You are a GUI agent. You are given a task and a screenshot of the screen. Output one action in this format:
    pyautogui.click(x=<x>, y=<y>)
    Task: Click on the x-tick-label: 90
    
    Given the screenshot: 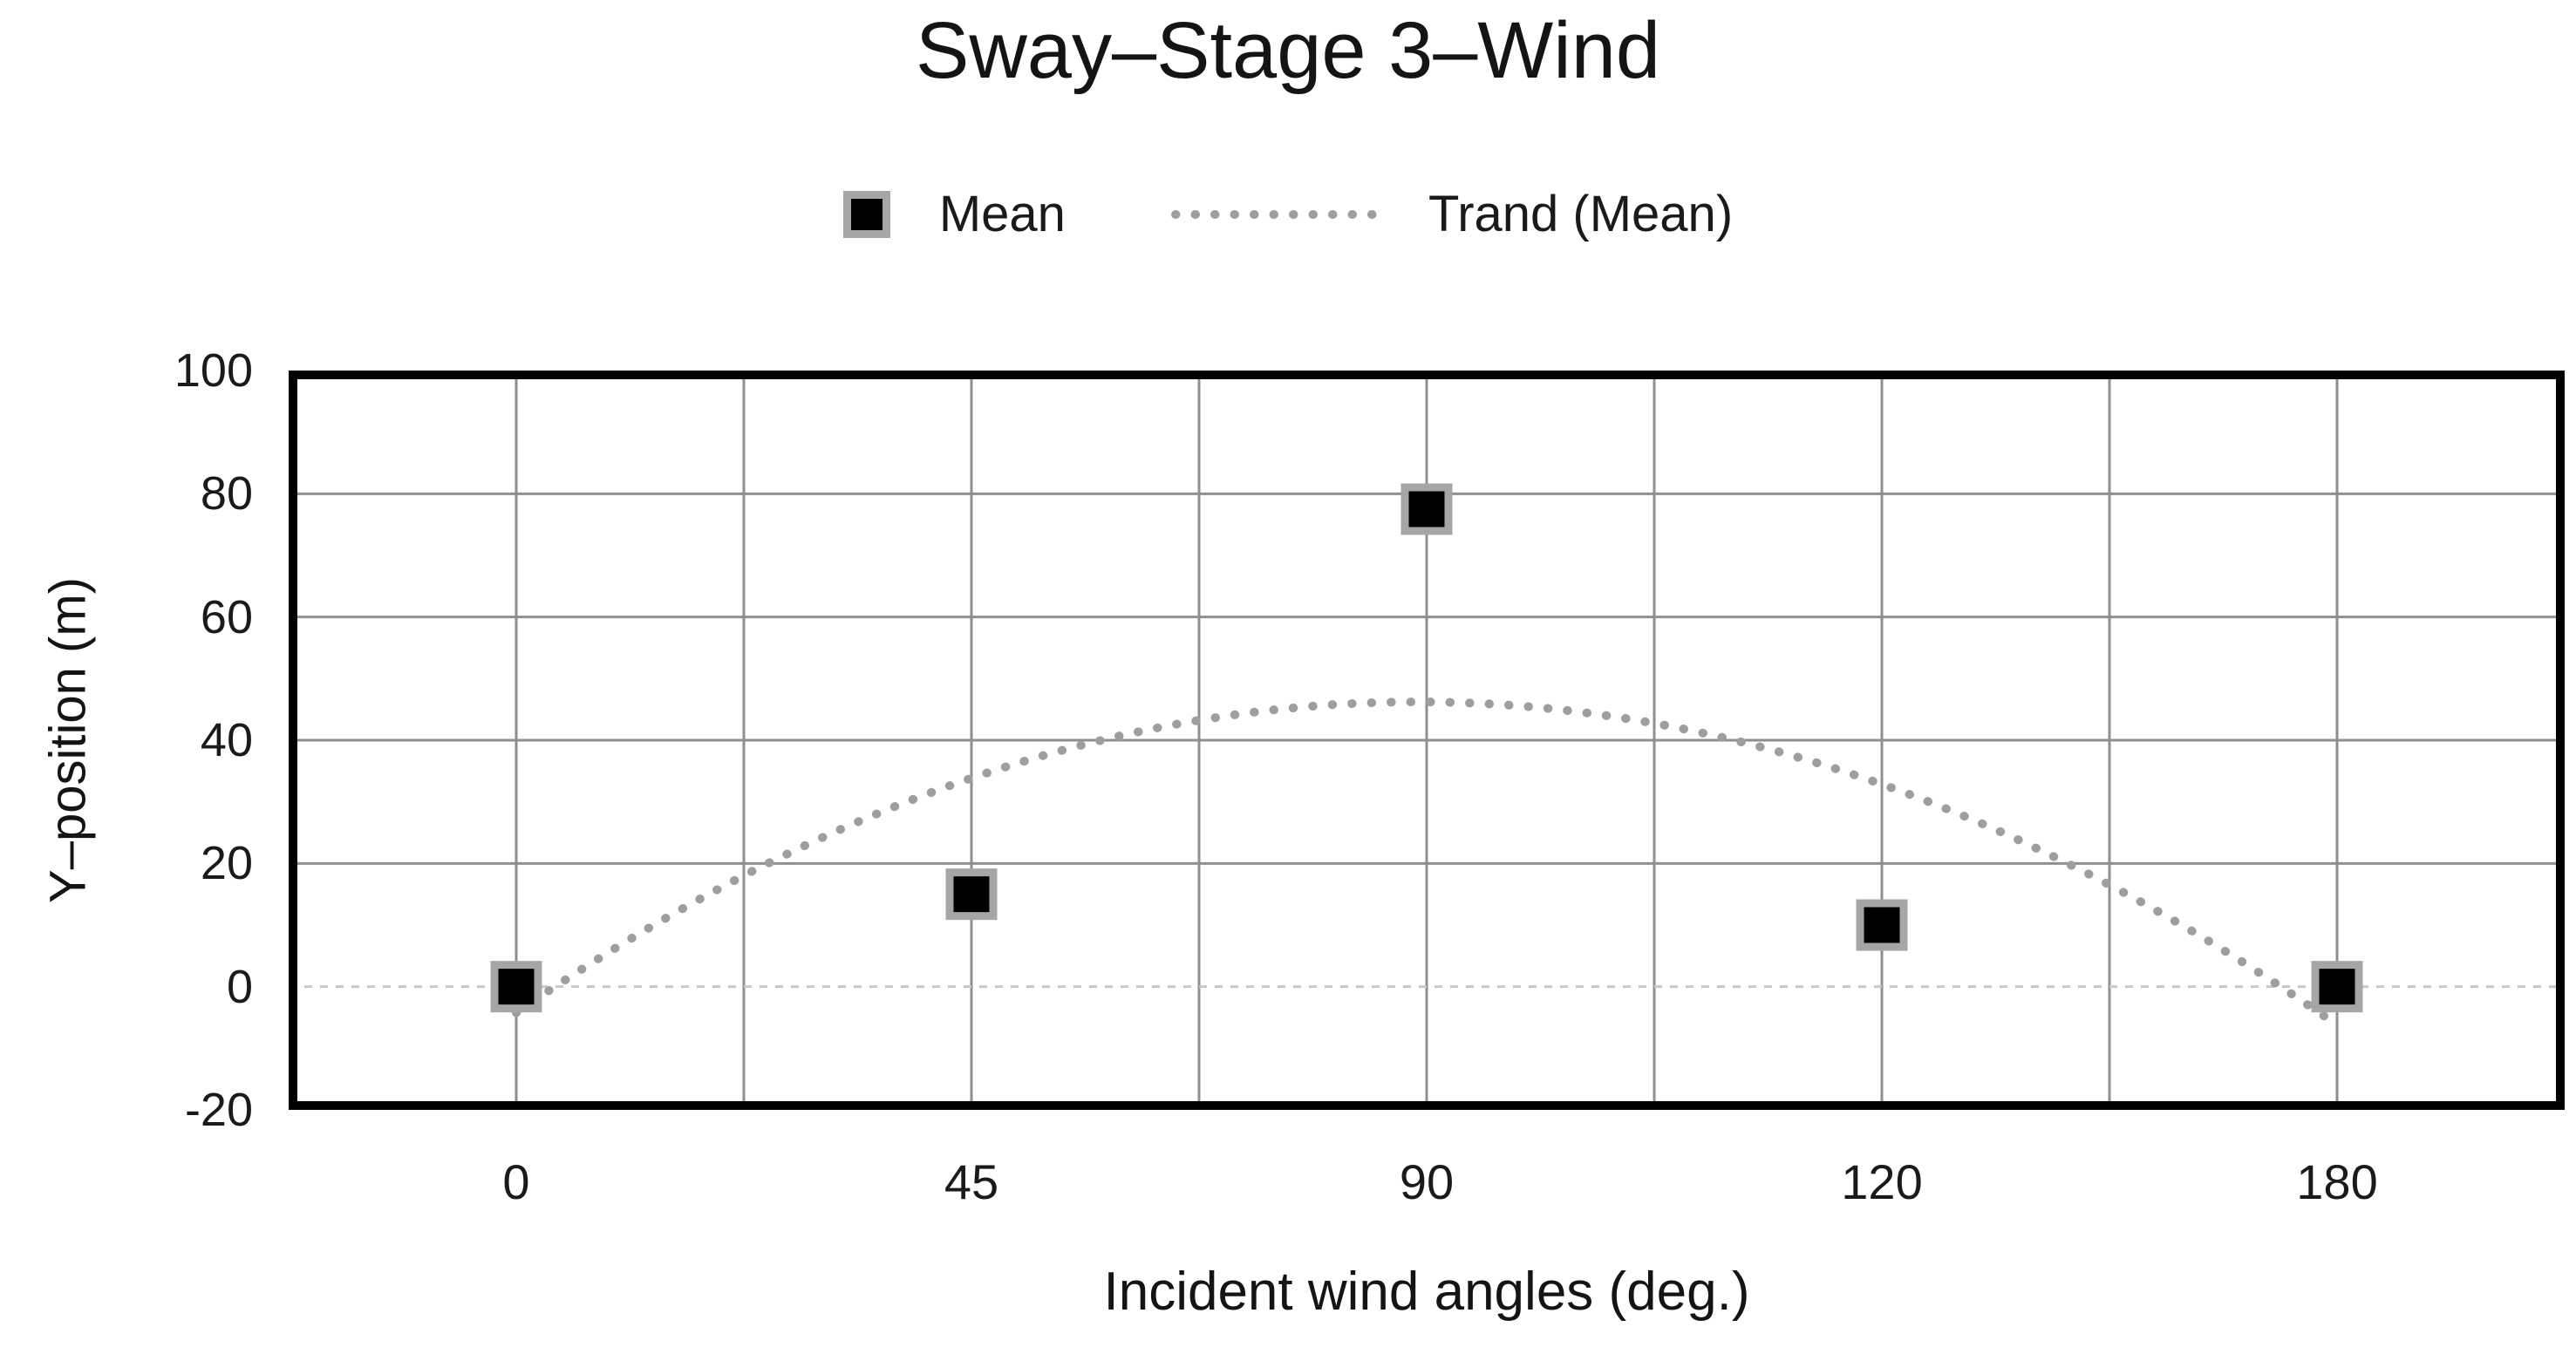 What is the action you would take?
    pyautogui.click(x=1427, y=1181)
    